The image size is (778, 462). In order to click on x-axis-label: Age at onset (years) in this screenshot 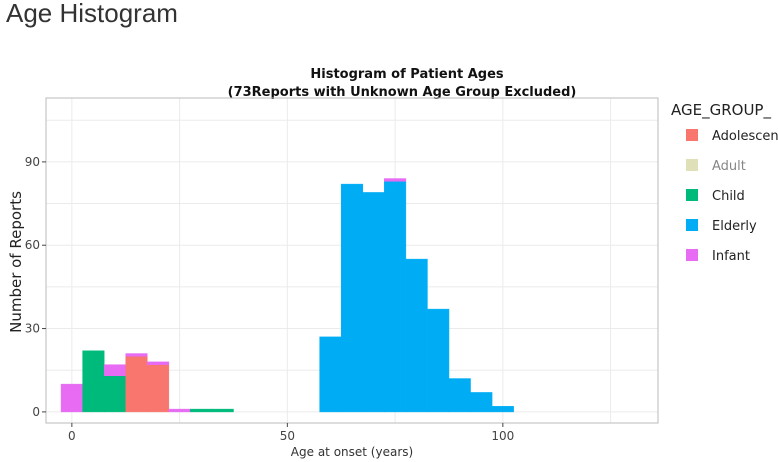, I will do `click(352, 452)`.